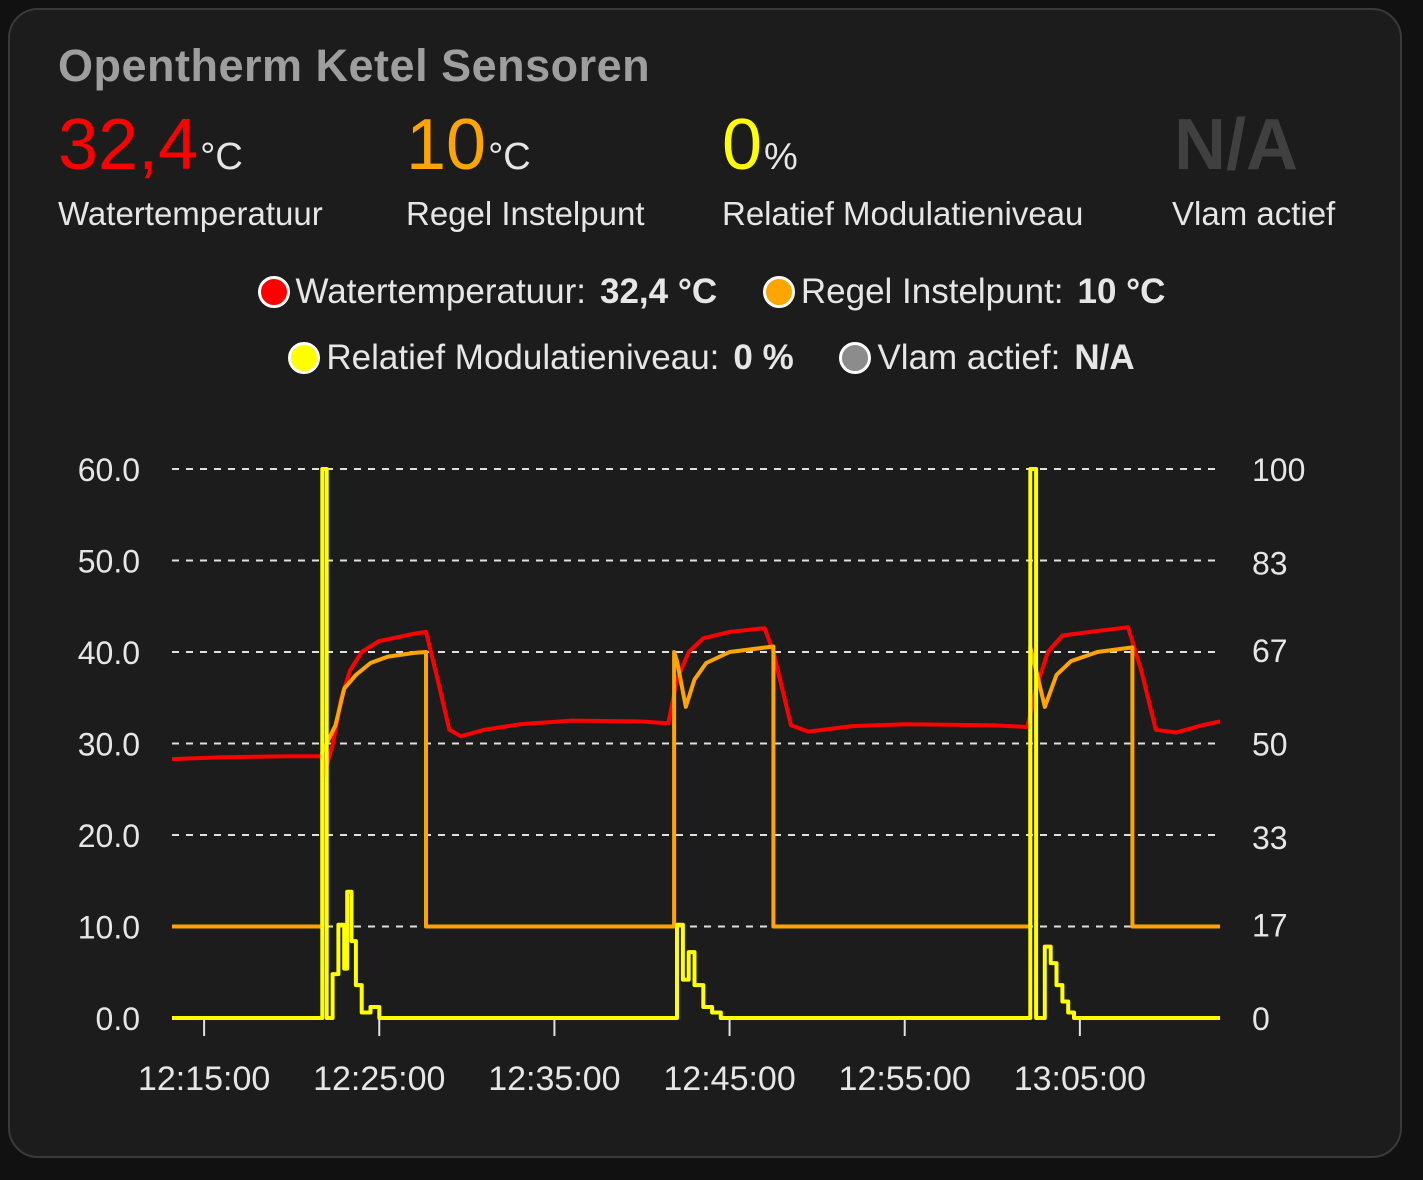 The height and width of the screenshot is (1180, 1423). I want to click on legend-name: Watertemperatuur:, so click(440, 291).